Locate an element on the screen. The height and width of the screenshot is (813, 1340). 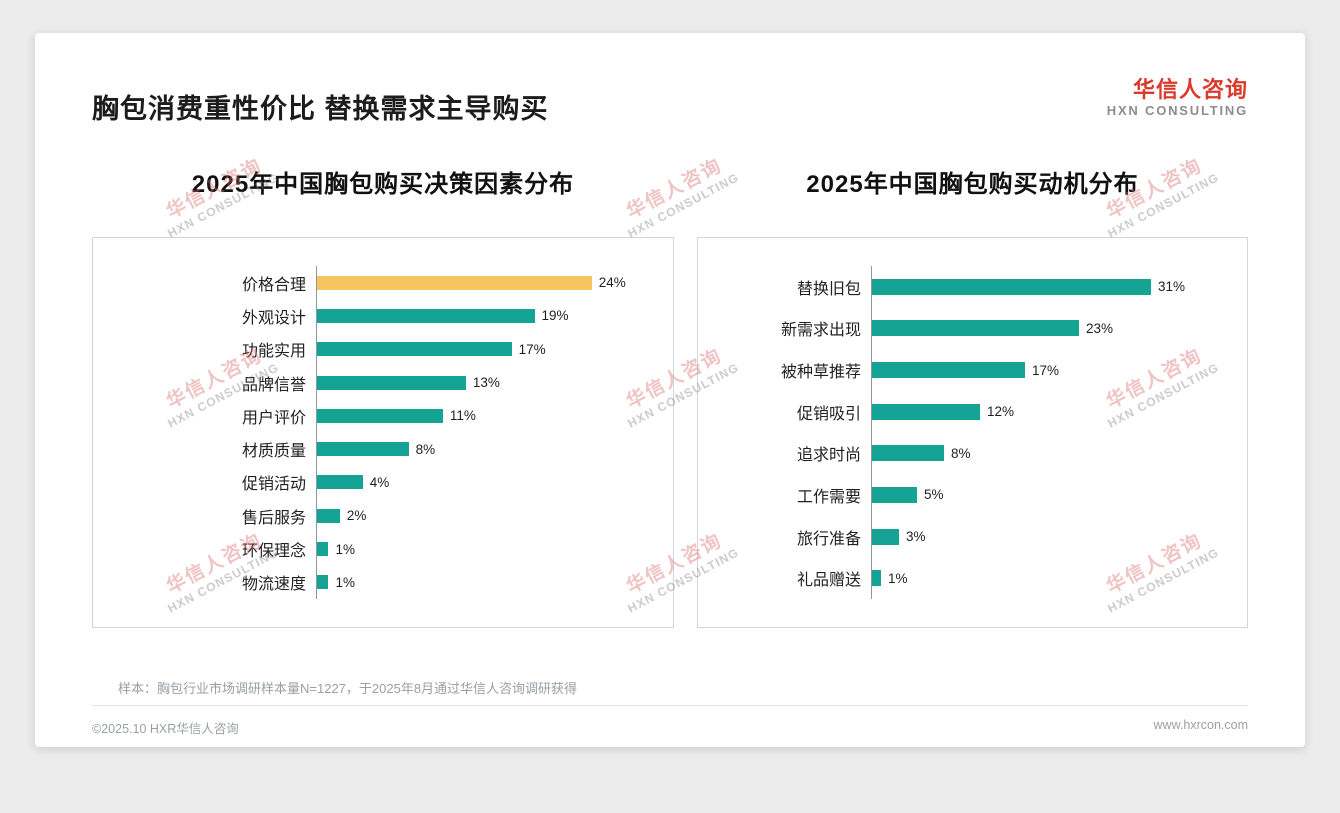
bar-row: 促销吸引 12% is located at coordinates (969, 411).